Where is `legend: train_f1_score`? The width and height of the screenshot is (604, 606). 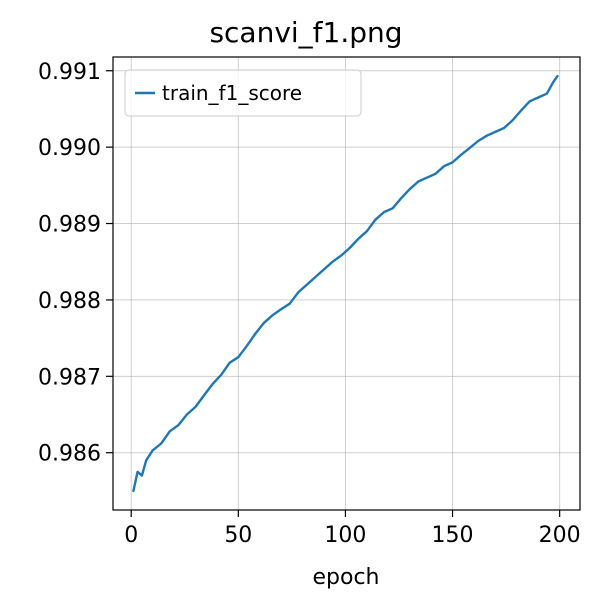 legend: train_f1_score is located at coordinates (243, 93).